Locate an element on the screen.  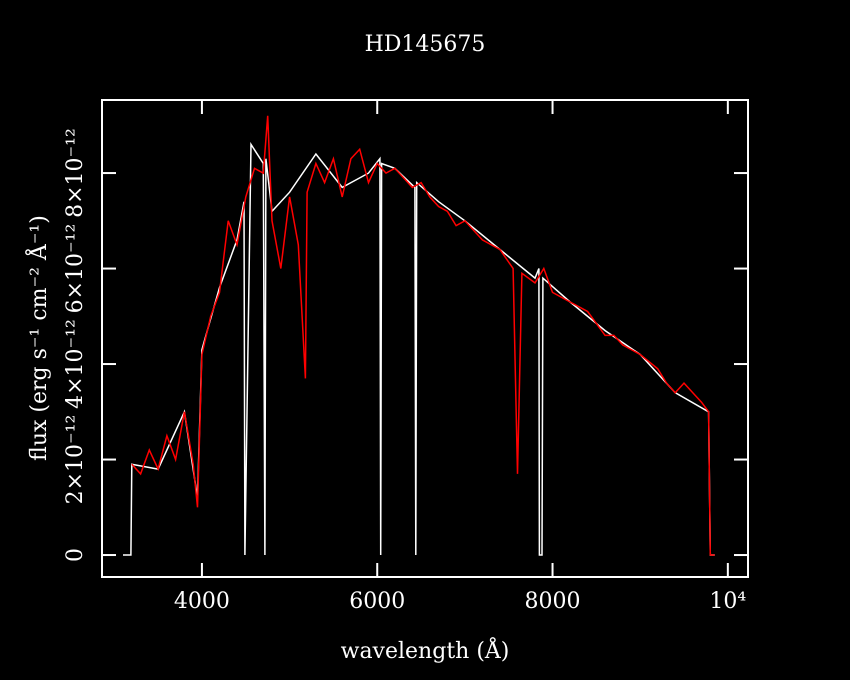
chart-title: HD145675 is located at coordinates (425, 44).